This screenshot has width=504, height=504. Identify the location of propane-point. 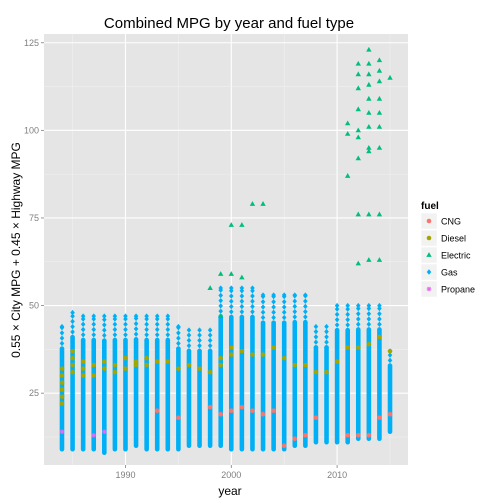
(62, 432).